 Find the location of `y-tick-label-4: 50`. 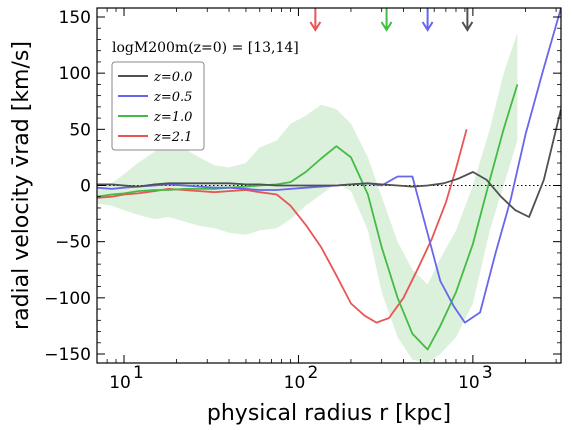

y-tick-label-4: 50 is located at coordinates (80, 130).